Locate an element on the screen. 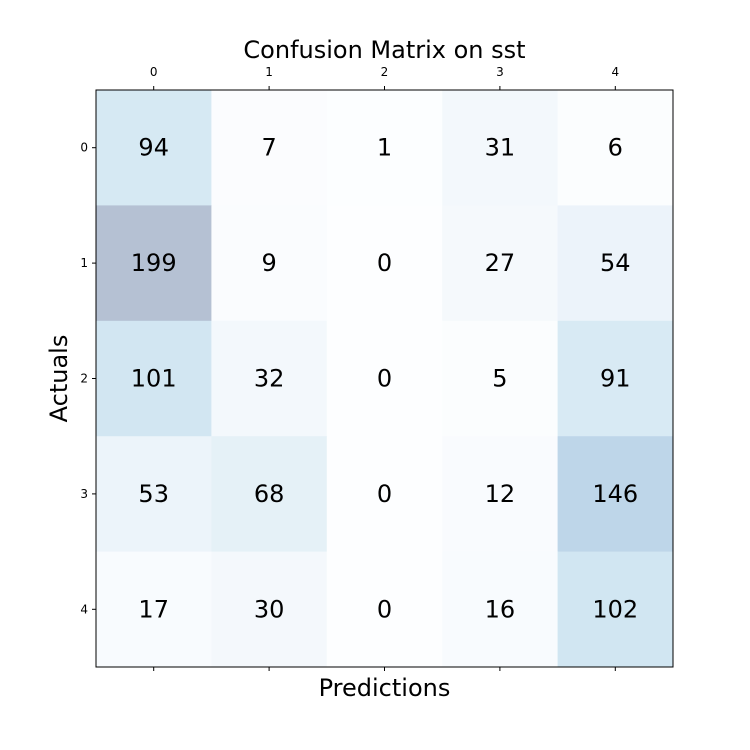  y-axis-ticks: 0 1 2 3 4 is located at coordinates (88, 378).